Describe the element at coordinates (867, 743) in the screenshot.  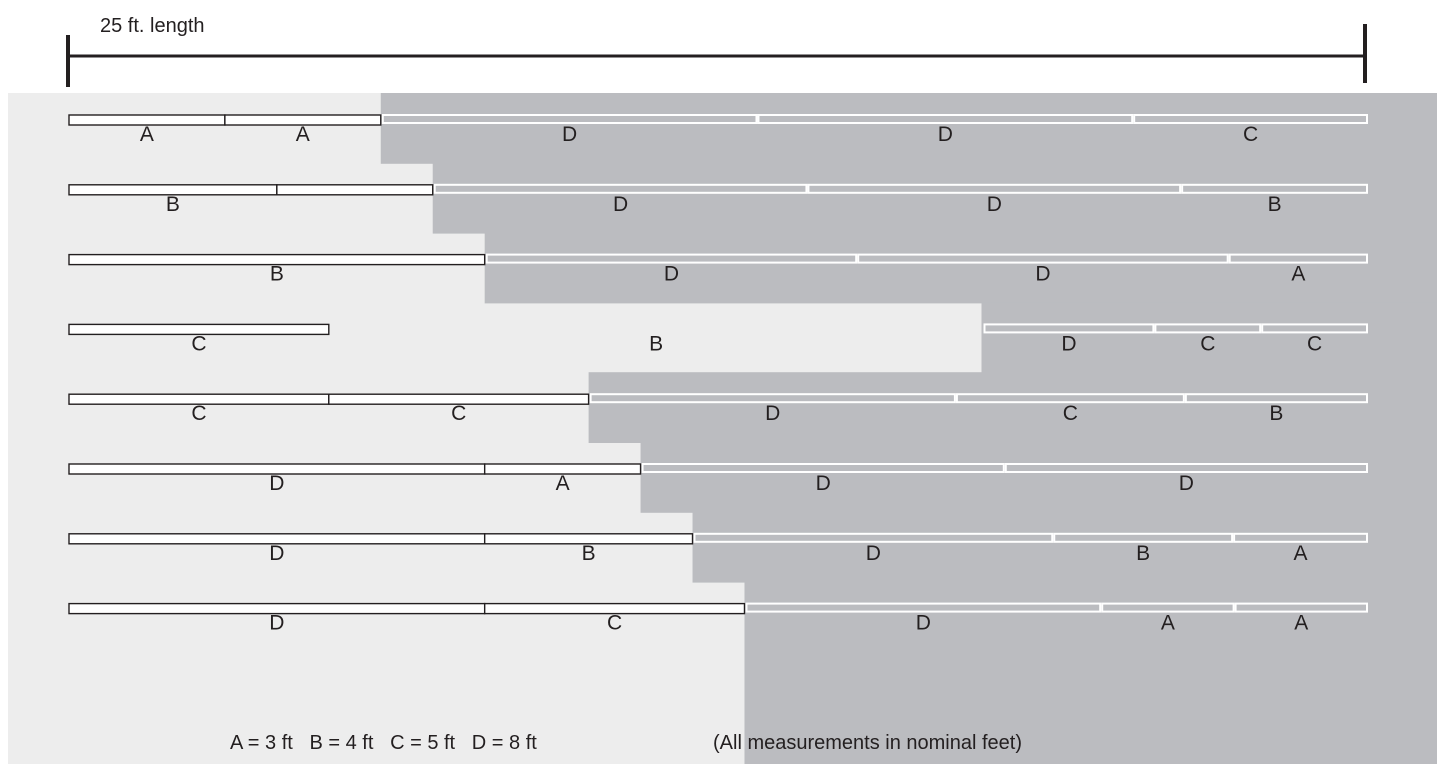
I see `legend-note: (All measurements in nominal feet)` at that location.